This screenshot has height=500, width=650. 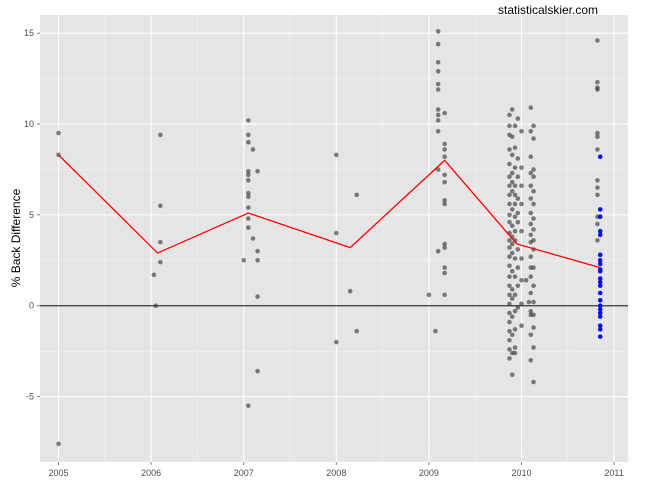 I want to click on x-tick-label: 2005, so click(x=59, y=473).